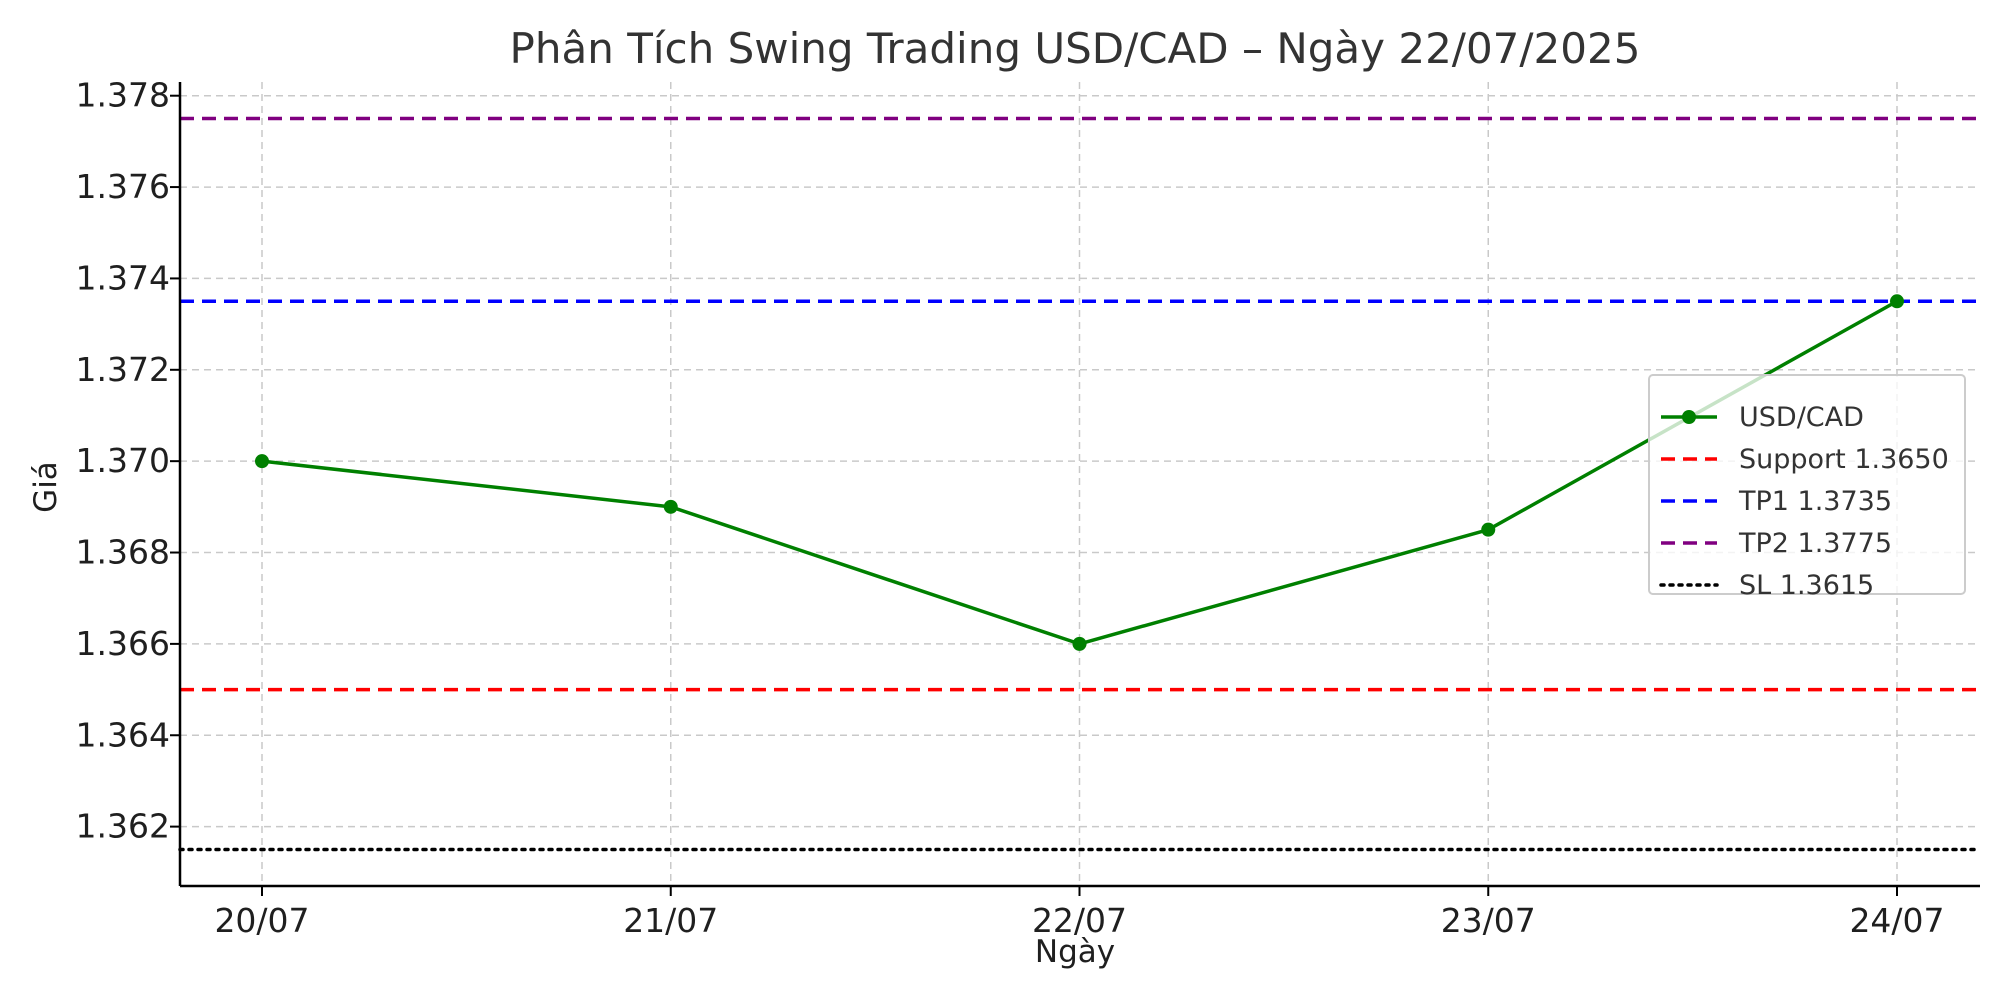 The height and width of the screenshot is (1000, 2000). Describe the element at coordinates (123, 95) in the screenshot. I see `y-tick-label: 1.378` at that location.